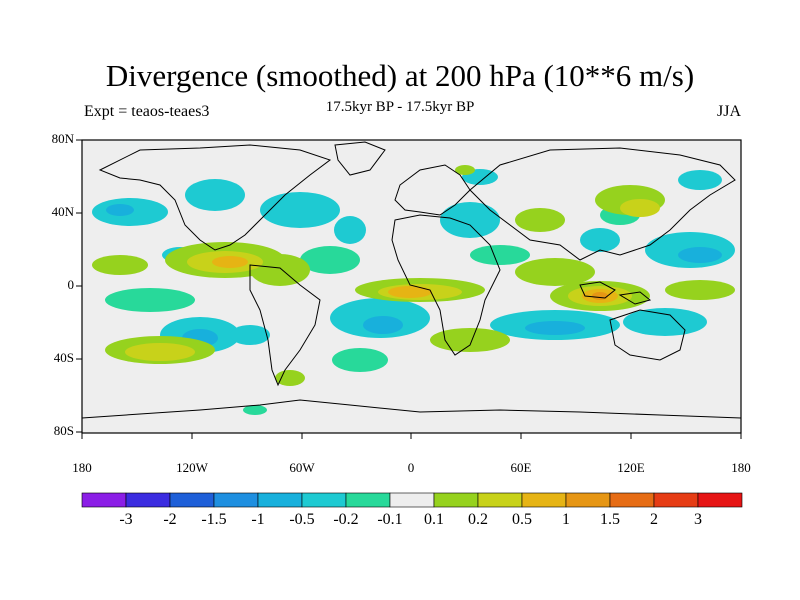 The height and width of the screenshot is (600, 800). What do you see at coordinates (71, 284) in the screenshot?
I see `lat-label: 0` at bounding box center [71, 284].